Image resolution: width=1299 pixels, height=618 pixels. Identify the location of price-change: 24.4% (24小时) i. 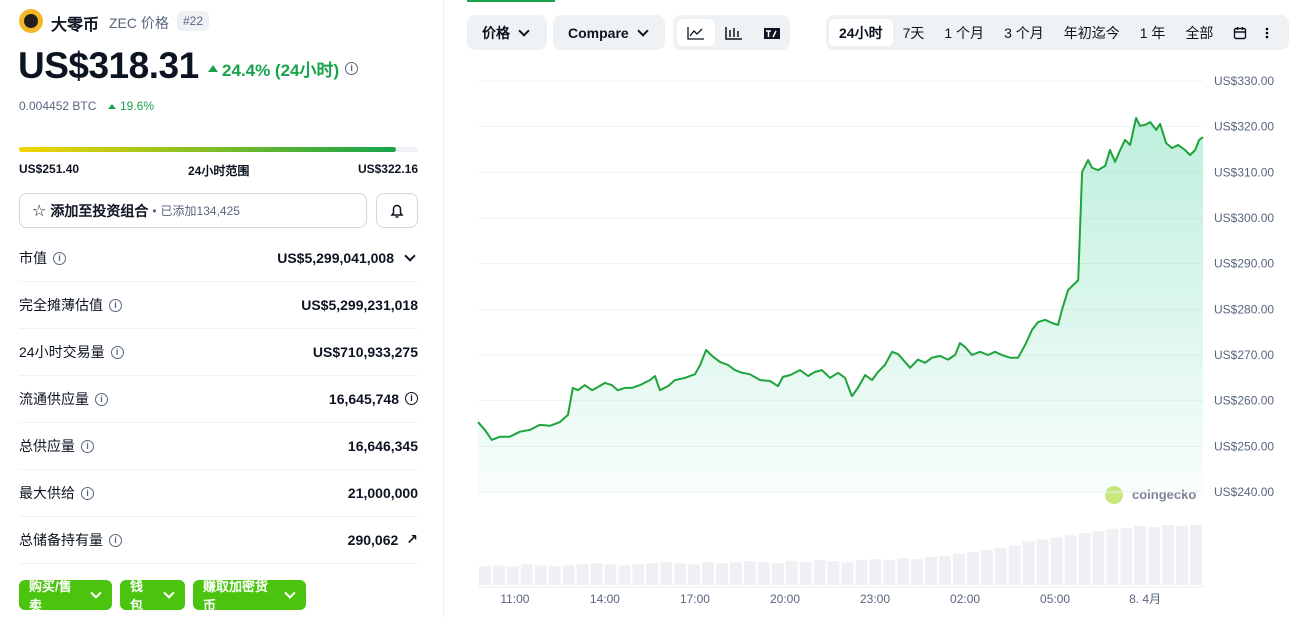
(283, 68).